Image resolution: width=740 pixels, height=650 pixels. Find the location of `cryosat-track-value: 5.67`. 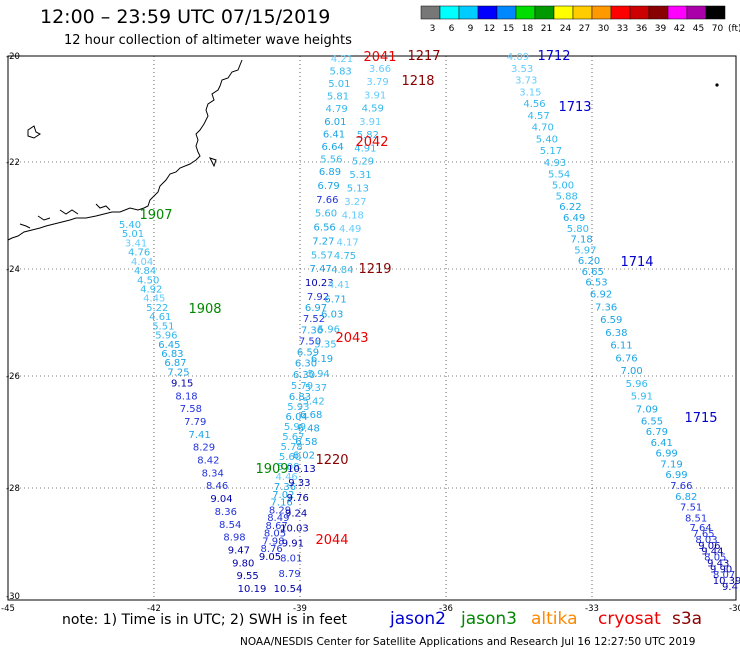

cryosat-track-value: 5.67 is located at coordinates (293, 437).